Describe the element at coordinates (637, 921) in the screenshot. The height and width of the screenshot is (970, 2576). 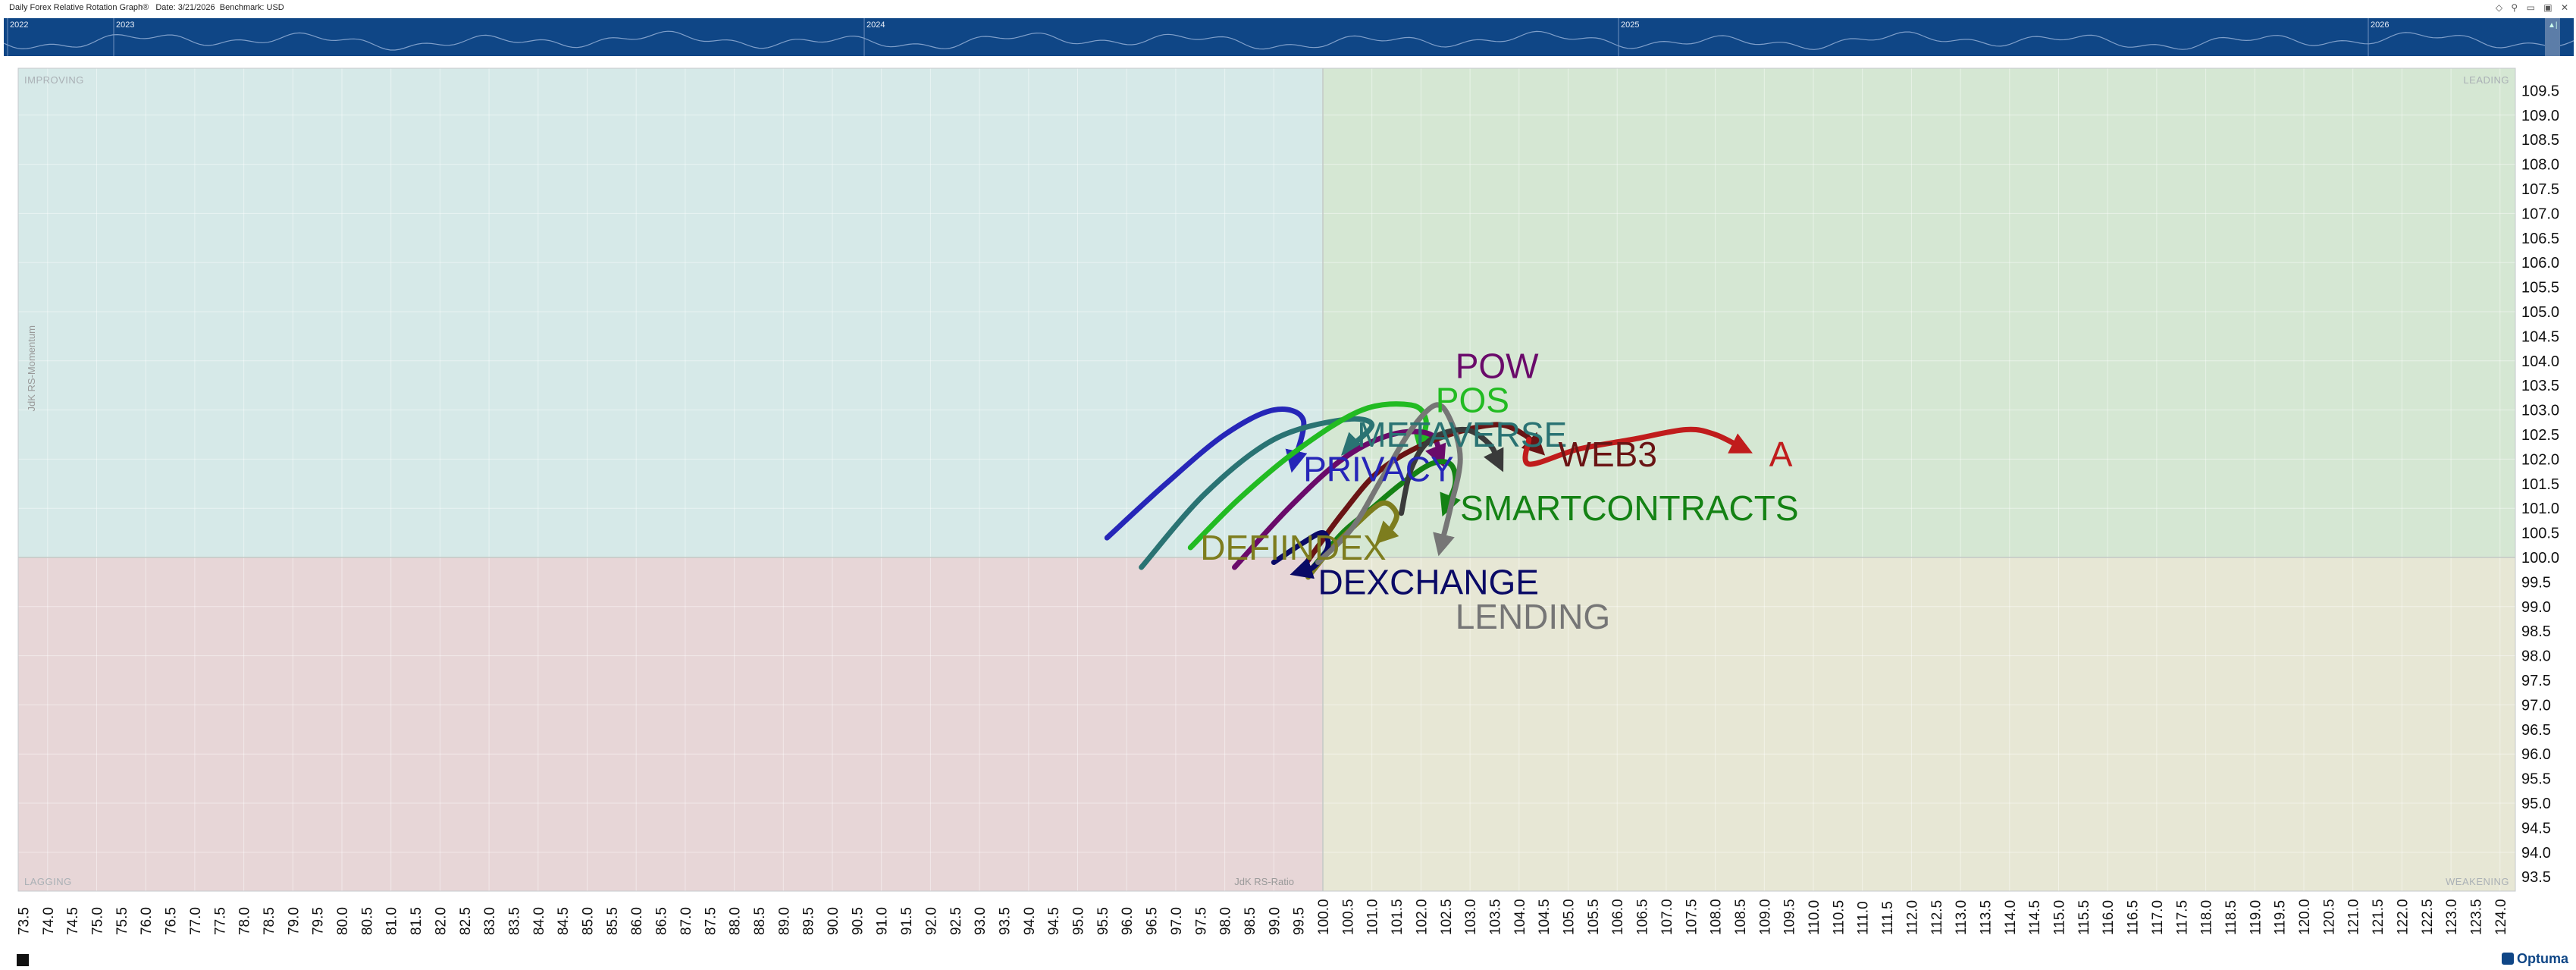
I see `x-tick-label: 86.0` at that location.